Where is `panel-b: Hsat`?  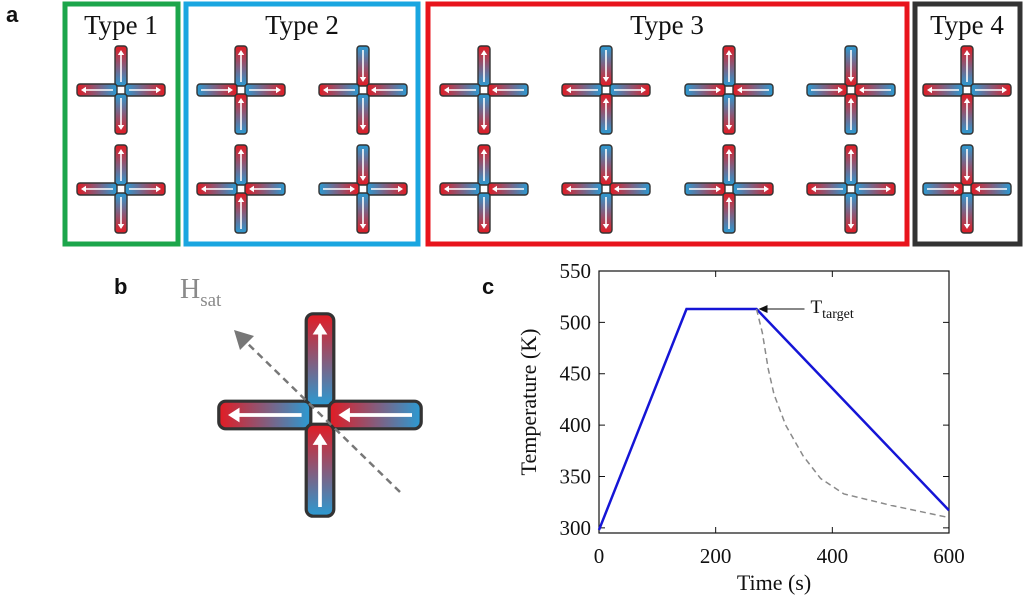
panel-b: Hsat is located at coordinates (301, 396).